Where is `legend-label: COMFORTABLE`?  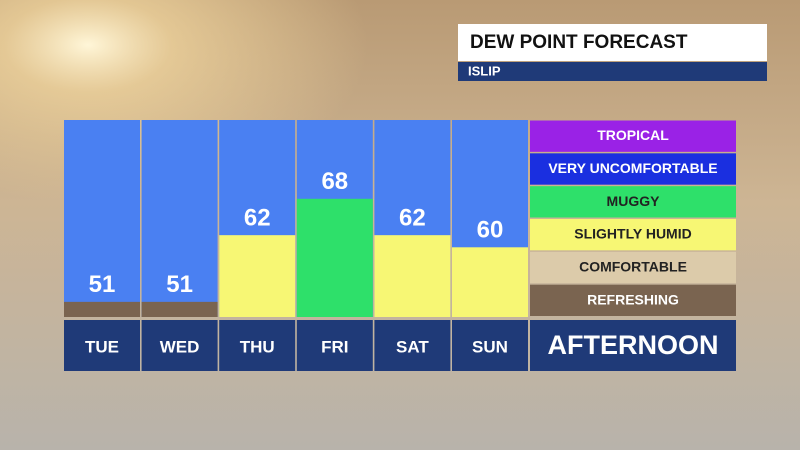
legend-label: COMFORTABLE is located at coordinates (633, 266).